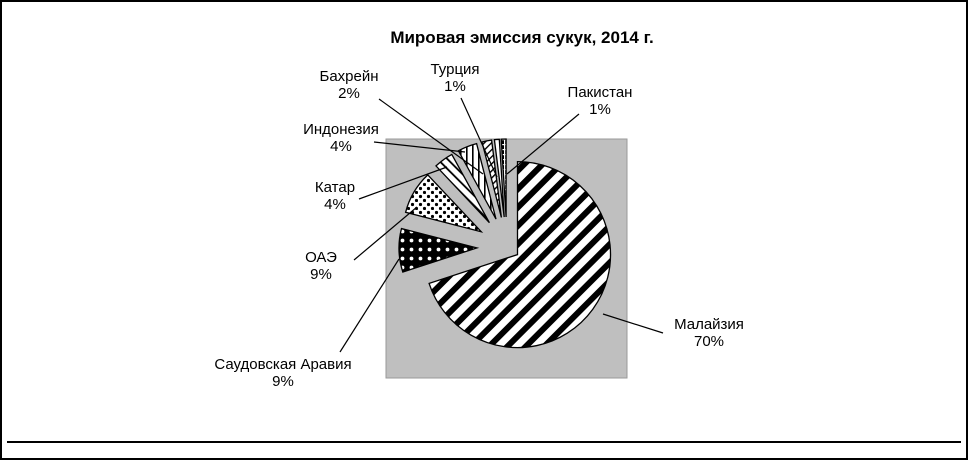  I want to click on slice-label-turkey: Турция 1%, so click(455, 78).